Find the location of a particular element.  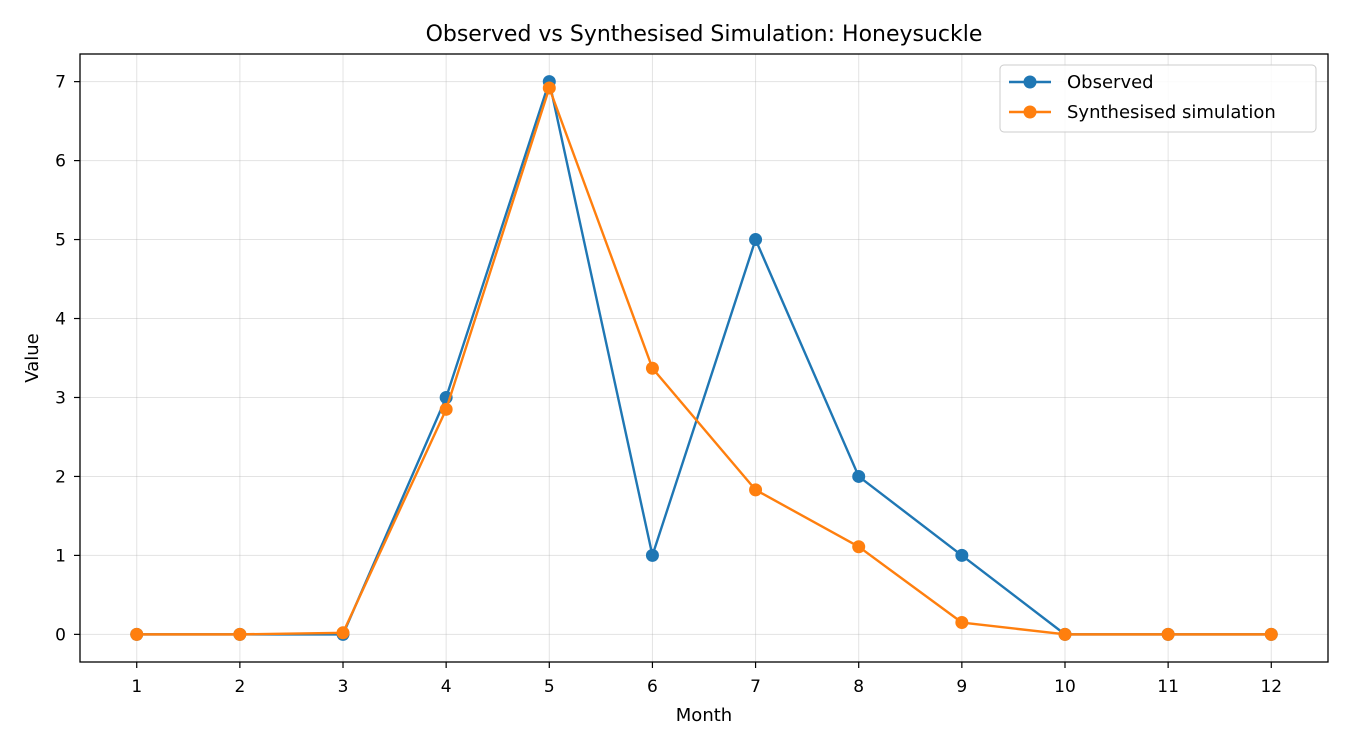

x-tick-label: 1 is located at coordinates (136, 687).